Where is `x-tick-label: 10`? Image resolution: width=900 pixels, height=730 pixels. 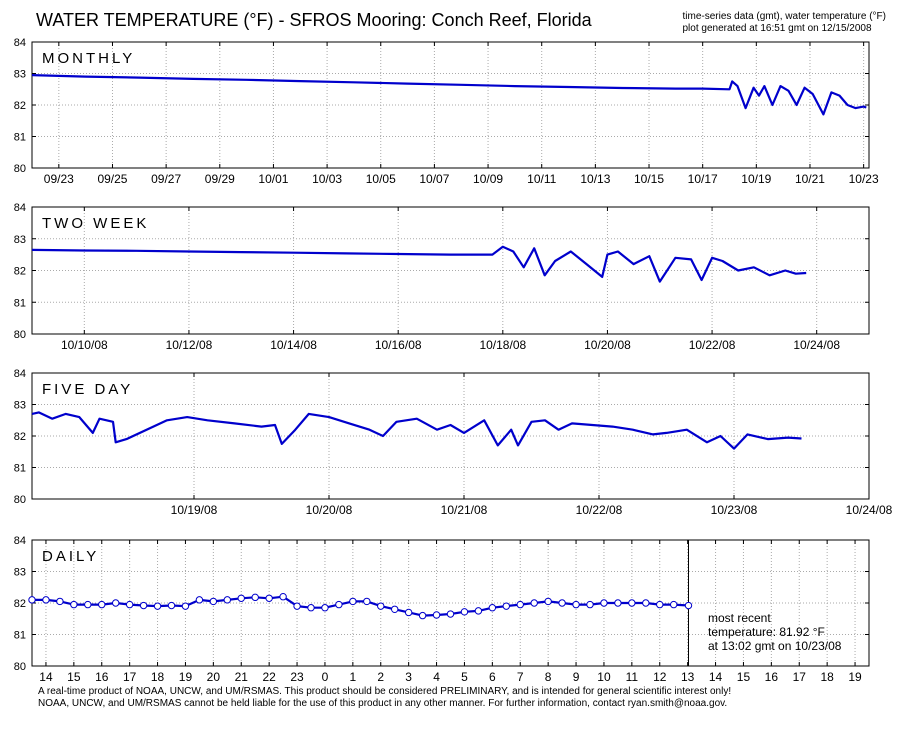 x-tick-label: 10 is located at coordinates (604, 677).